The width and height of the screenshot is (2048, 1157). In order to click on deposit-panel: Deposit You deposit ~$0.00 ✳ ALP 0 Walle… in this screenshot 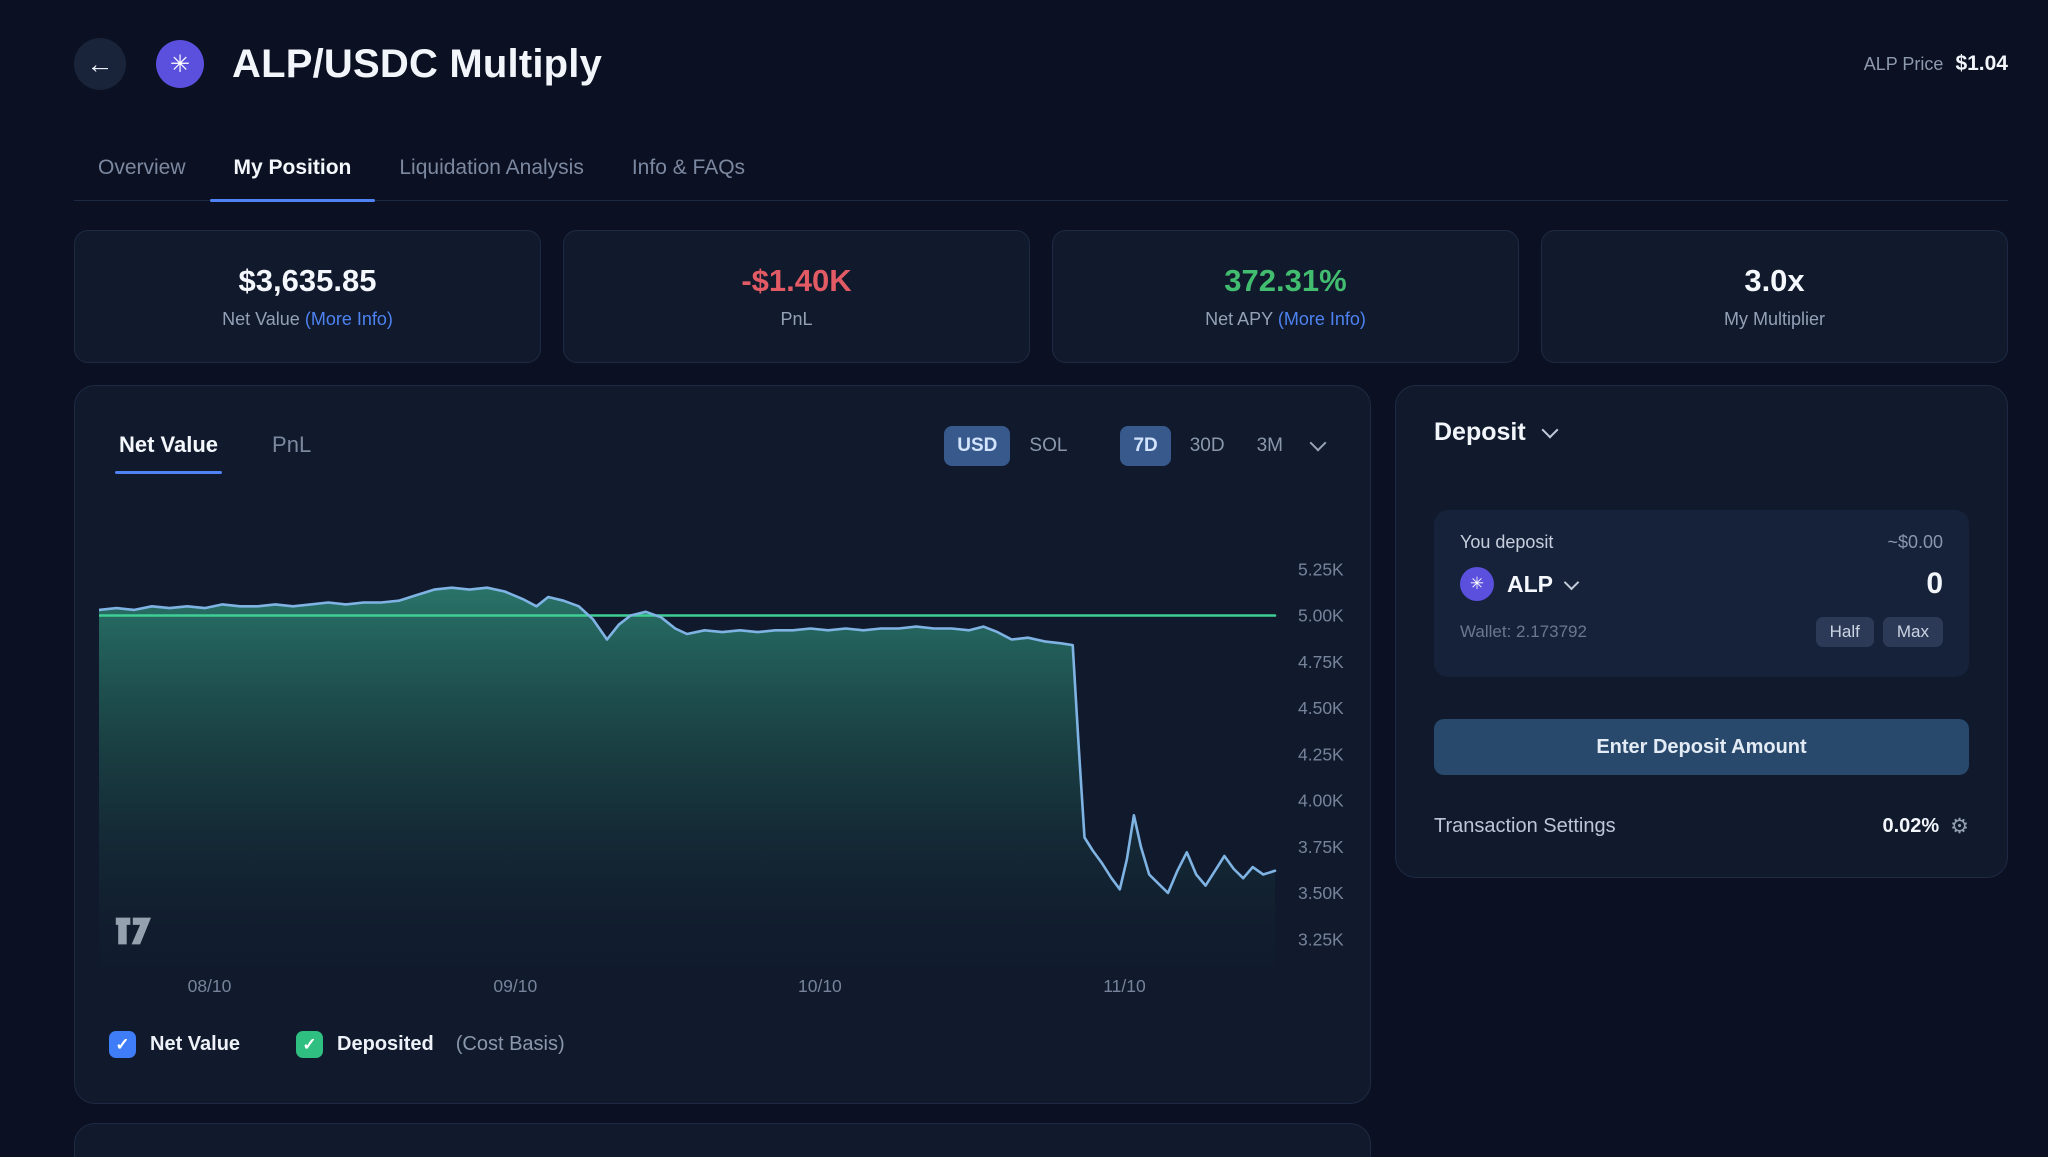, I will do `click(1701, 631)`.